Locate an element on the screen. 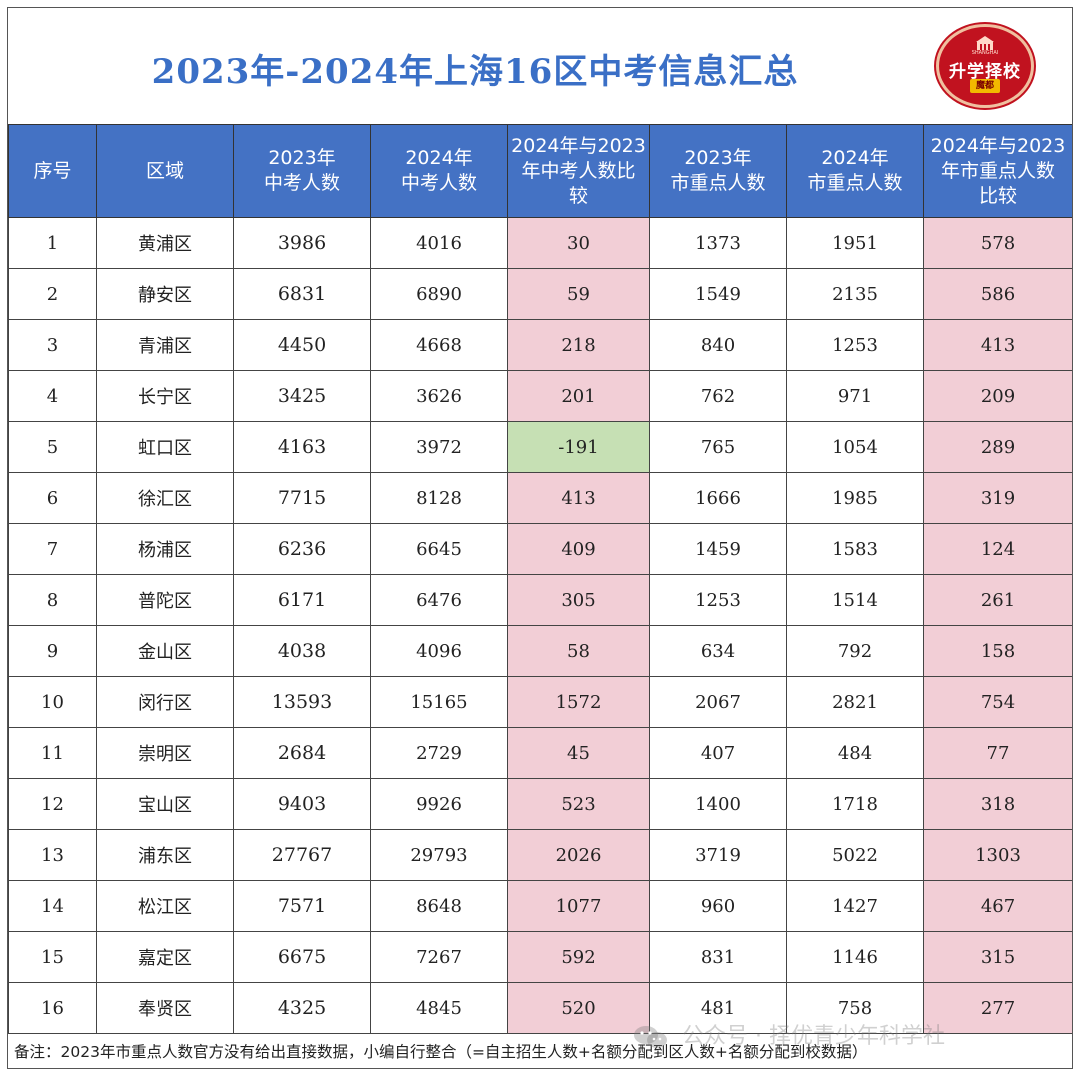 The width and height of the screenshot is (1080, 1076). cell-col-index: 16 is located at coordinates (52, 1008).